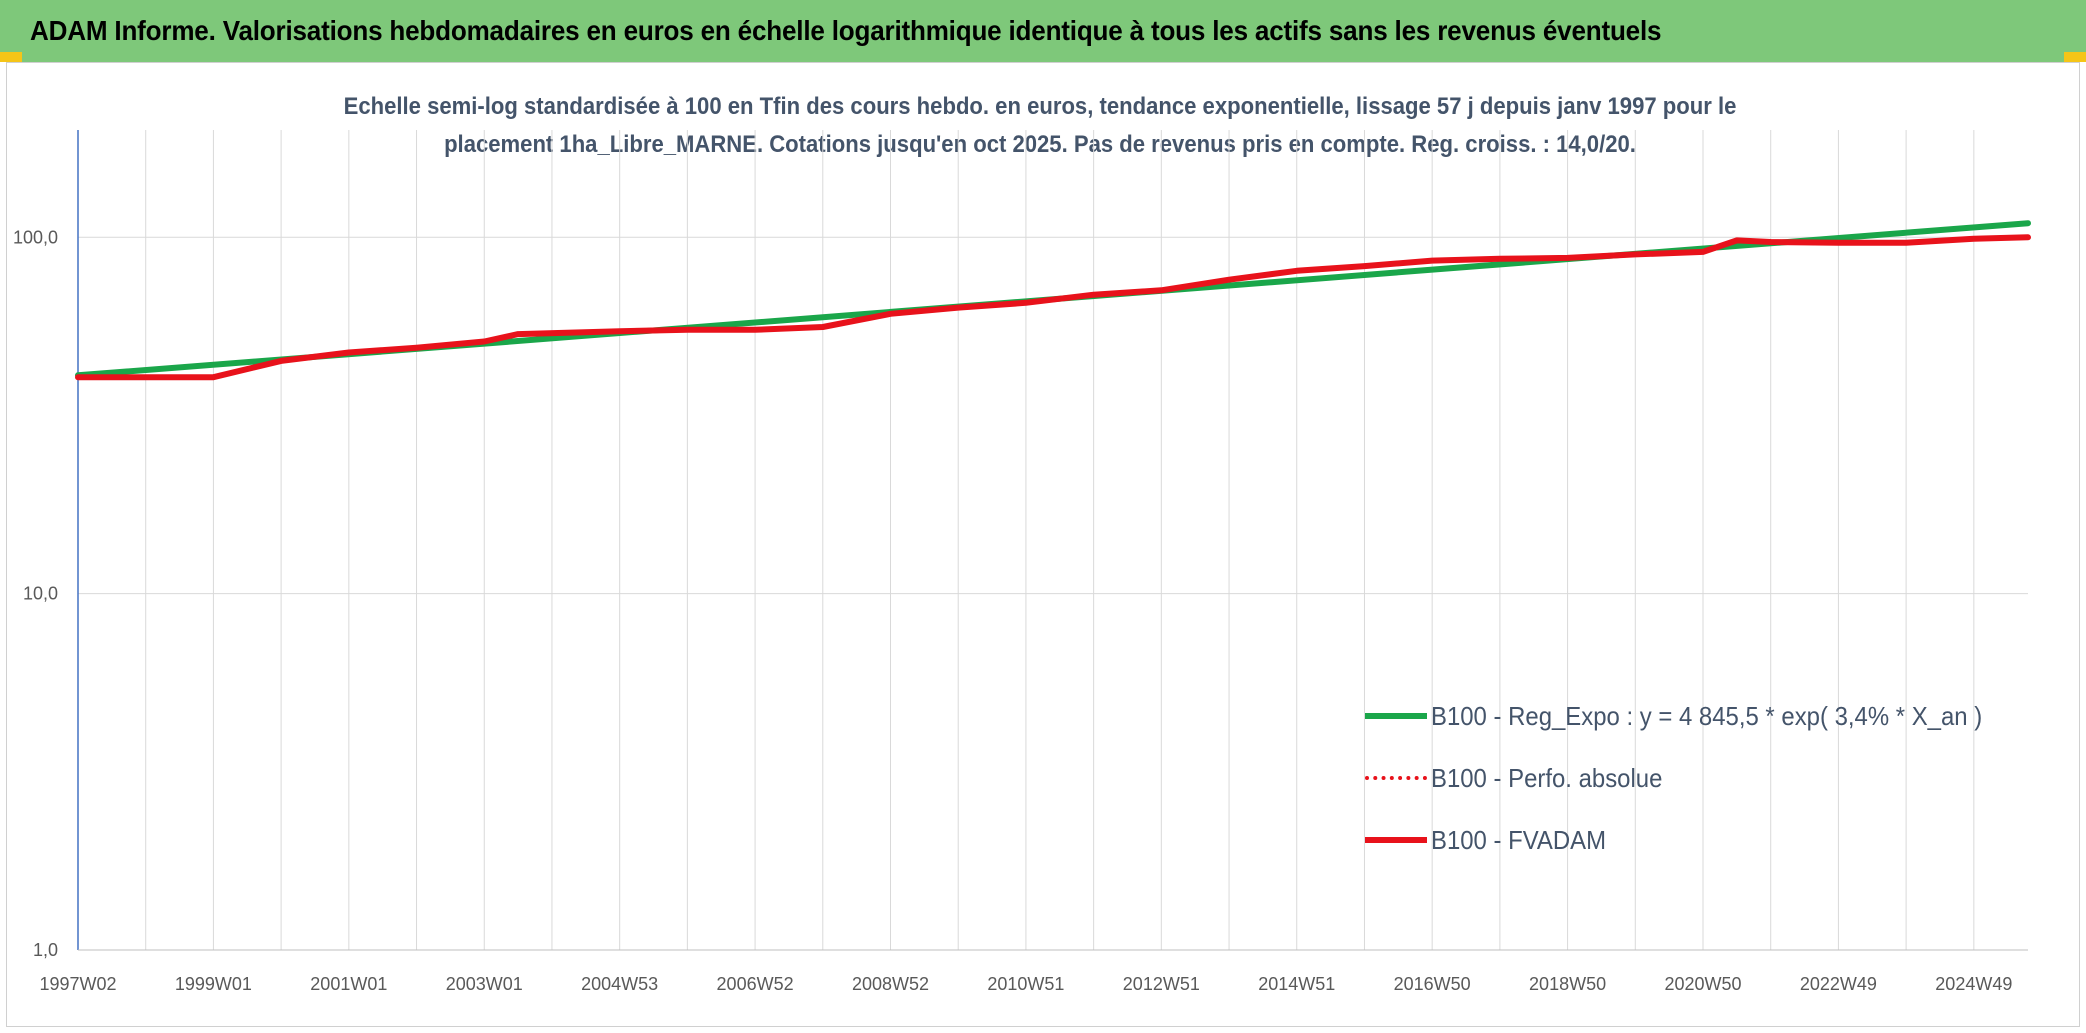 The image size is (2086, 1033). I want to click on legend-item-fvadam: B100 - FVADAM, so click(1697, 840).